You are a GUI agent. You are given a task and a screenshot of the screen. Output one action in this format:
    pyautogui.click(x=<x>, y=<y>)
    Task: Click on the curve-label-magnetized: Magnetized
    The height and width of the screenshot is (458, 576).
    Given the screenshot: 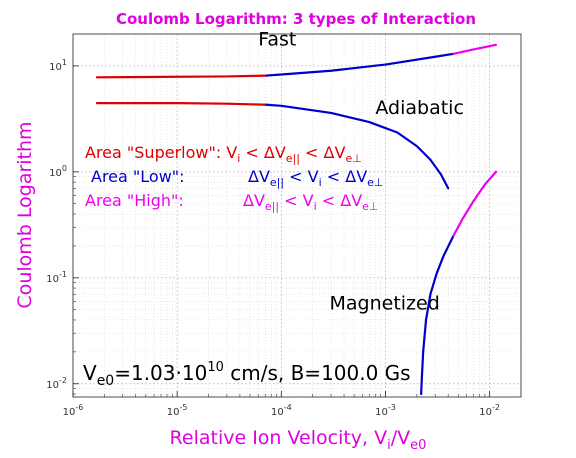 What is the action you would take?
    pyautogui.click(x=384, y=304)
    